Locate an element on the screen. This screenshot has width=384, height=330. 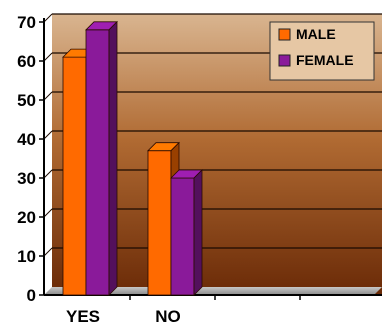
legend-label: FEMALE is located at coordinates (325, 60).